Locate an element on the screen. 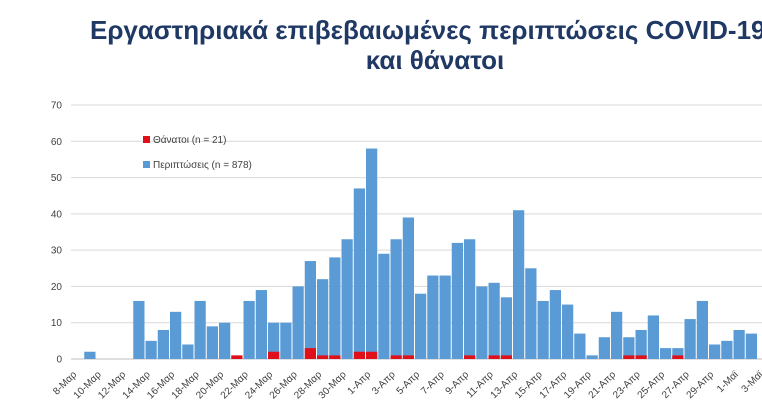  x-tick-label: 1-Απρ is located at coordinates (360, 383).